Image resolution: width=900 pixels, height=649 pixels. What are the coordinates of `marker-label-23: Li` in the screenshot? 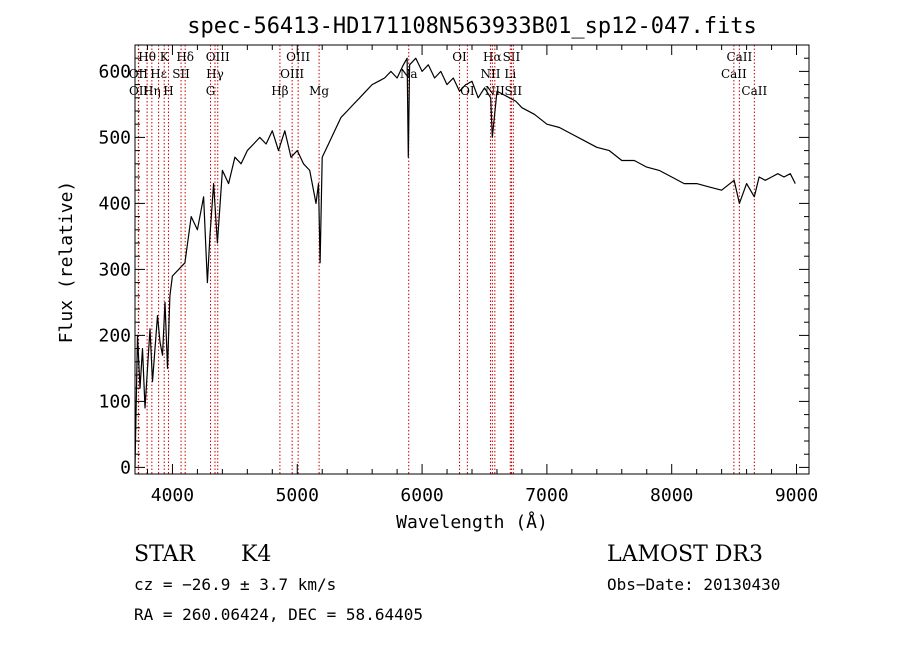 It's located at (510, 74).